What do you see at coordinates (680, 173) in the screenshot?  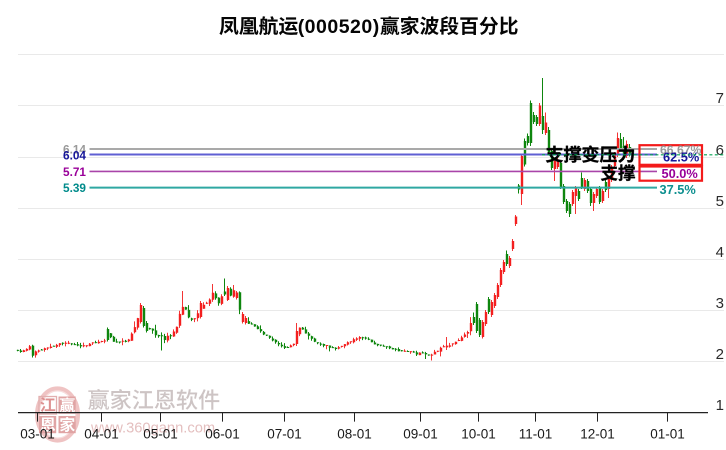 I see `svg-text: 50.0%` at bounding box center [680, 173].